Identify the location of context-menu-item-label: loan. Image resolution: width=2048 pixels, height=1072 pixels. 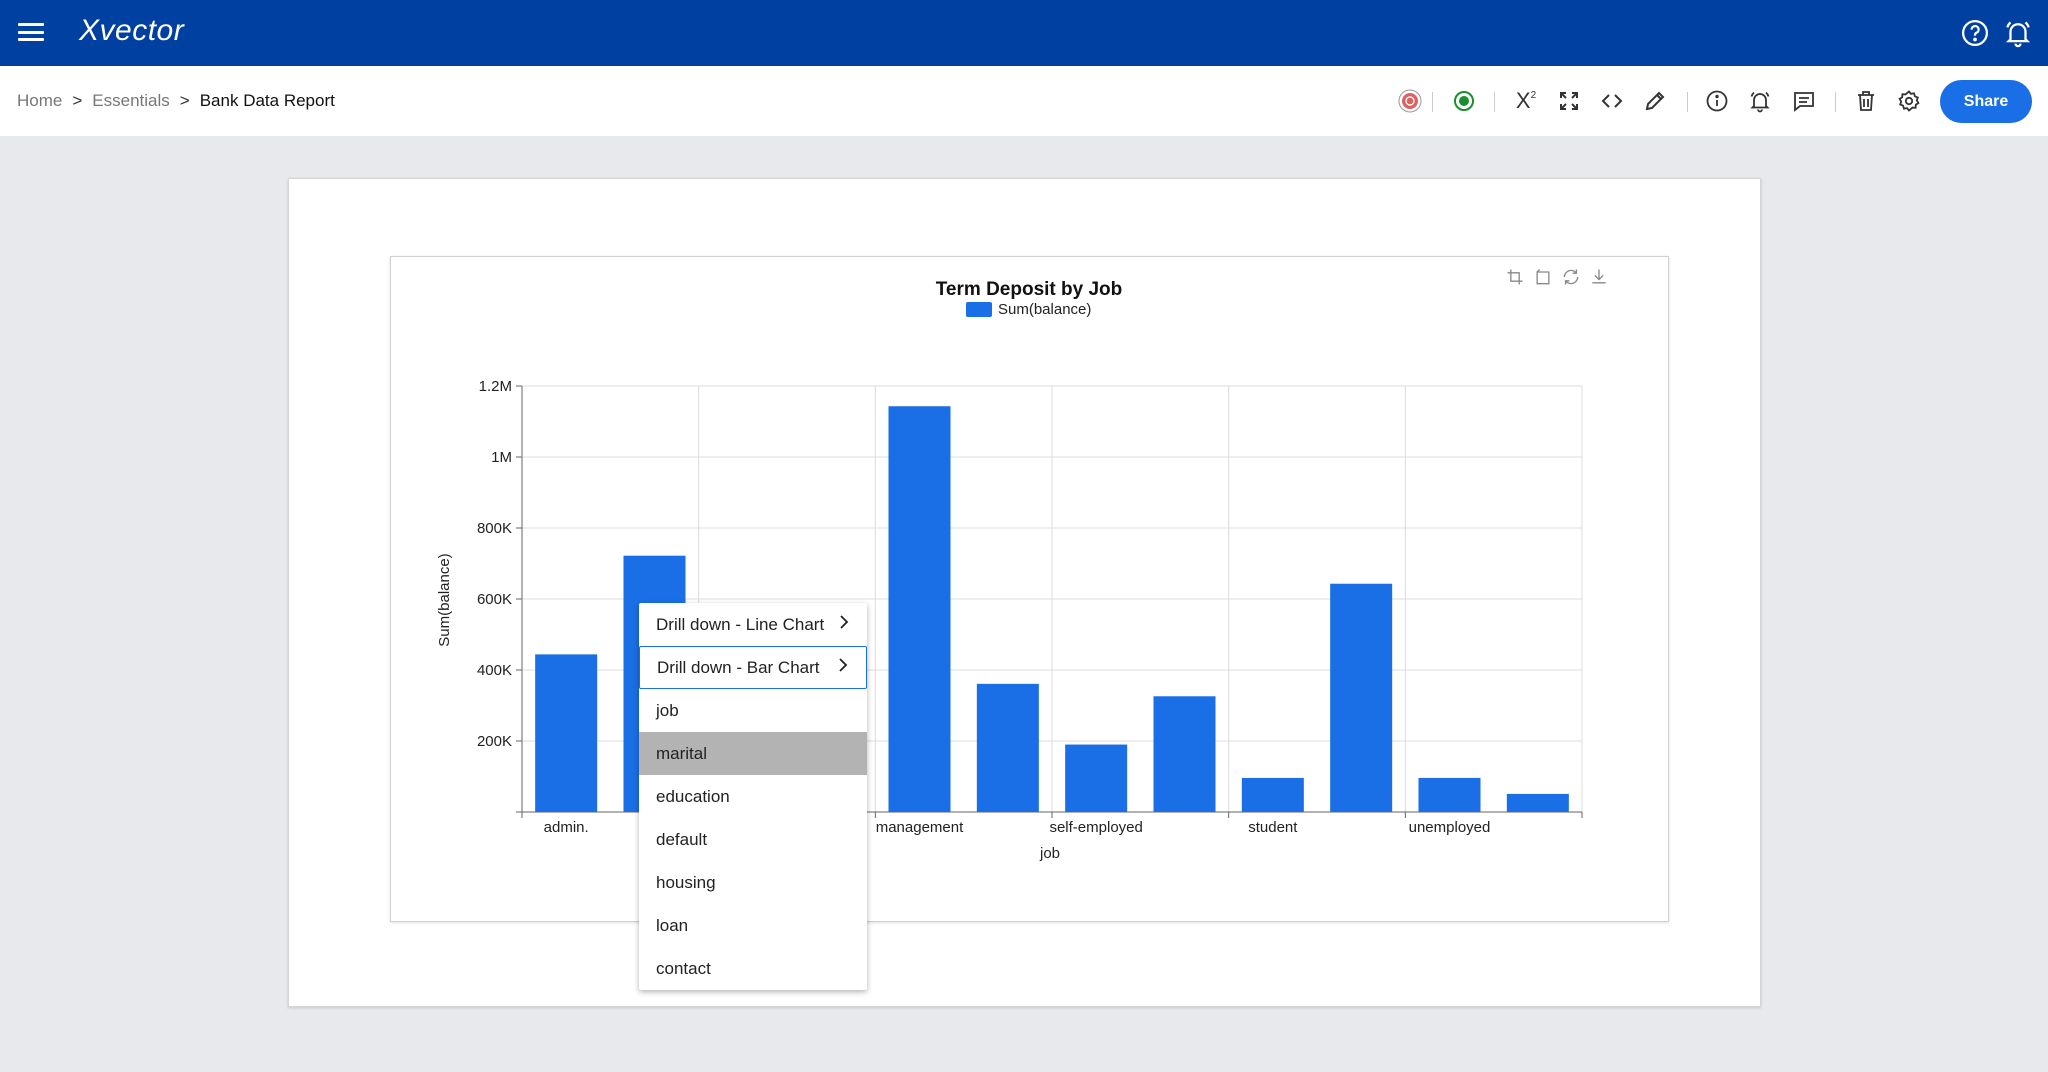
(672, 925).